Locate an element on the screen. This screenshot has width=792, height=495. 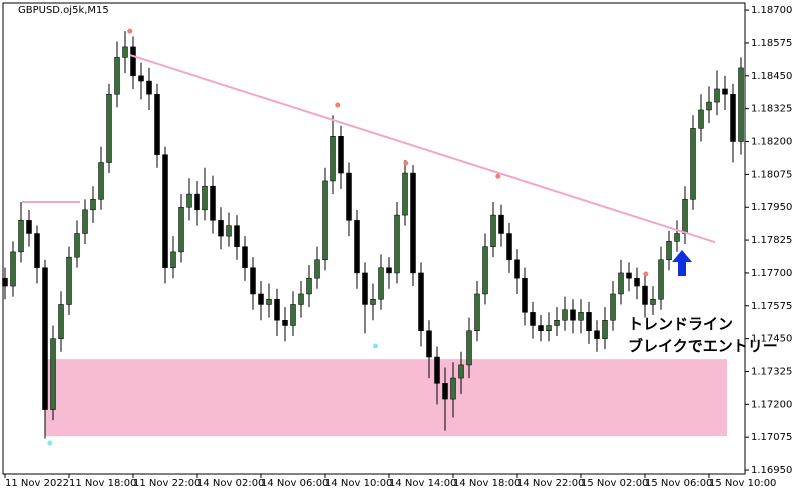
y-tick-label: 1.18075 is located at coordinates (771, 174).